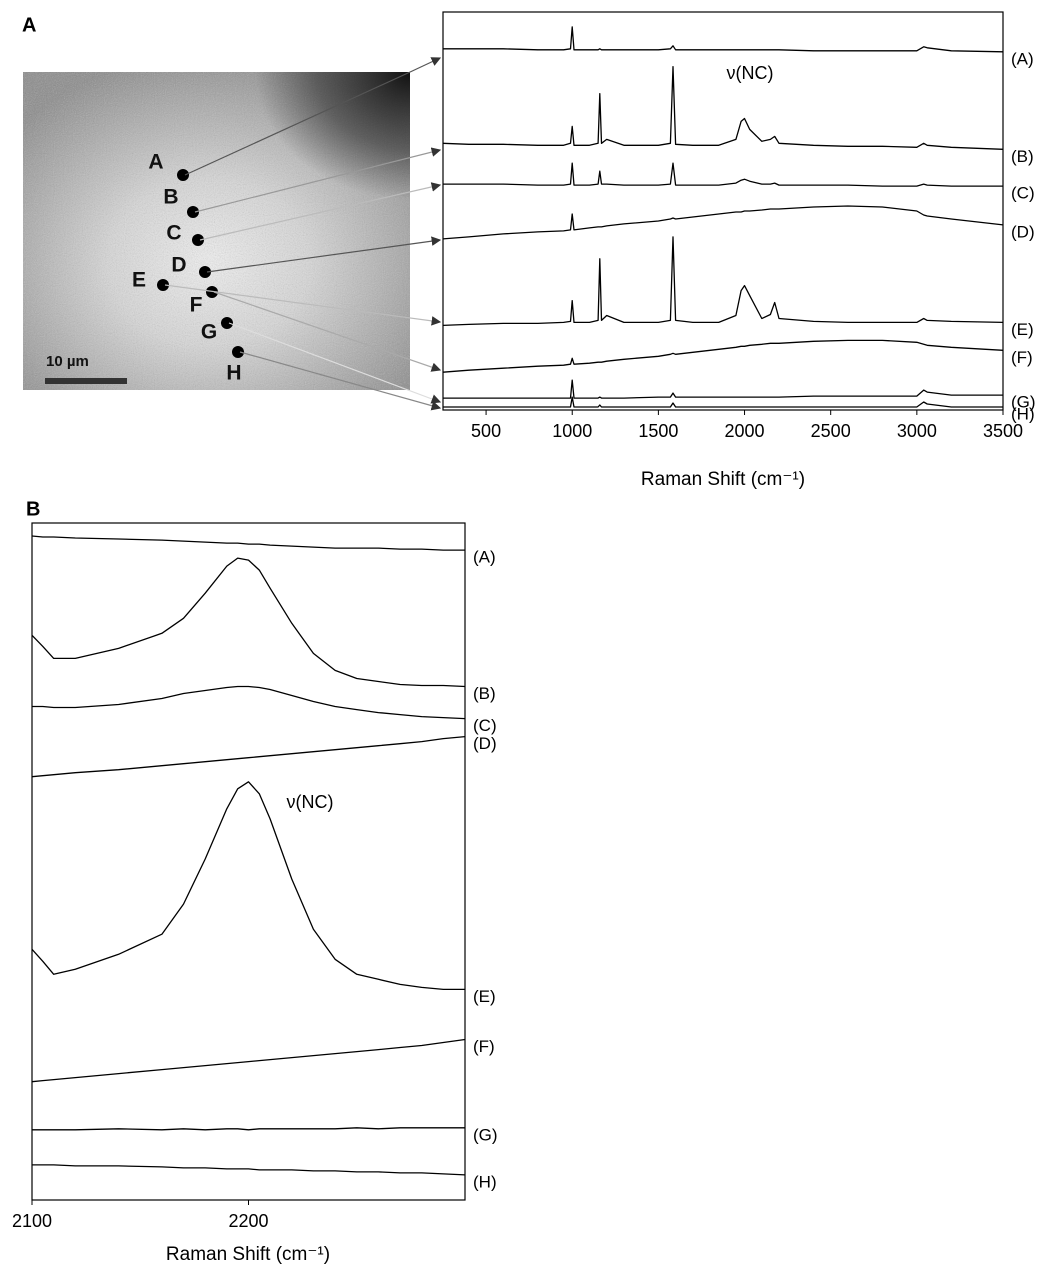 The image size is (1051, 1272). What do you see at coordinates (67, 361) in the screenshot?
I see `scale-bar-label: 10 µm` at bounding box center [67, 361].